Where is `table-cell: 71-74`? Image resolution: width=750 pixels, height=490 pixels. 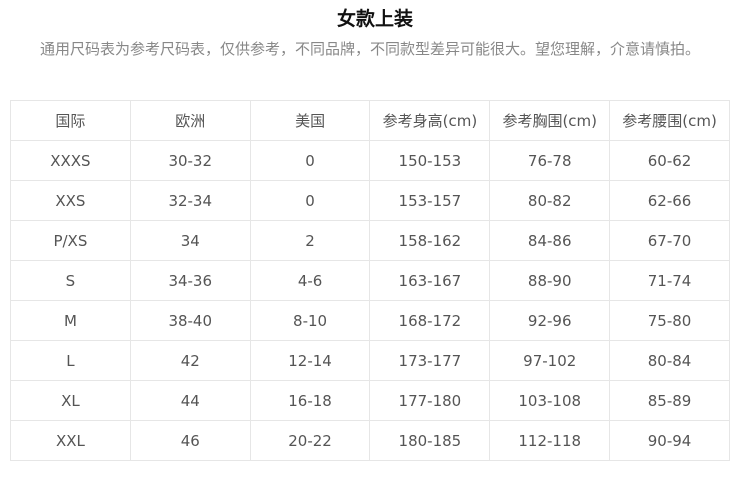
table-cell: 71-74 is located at coordinates (669, 280).